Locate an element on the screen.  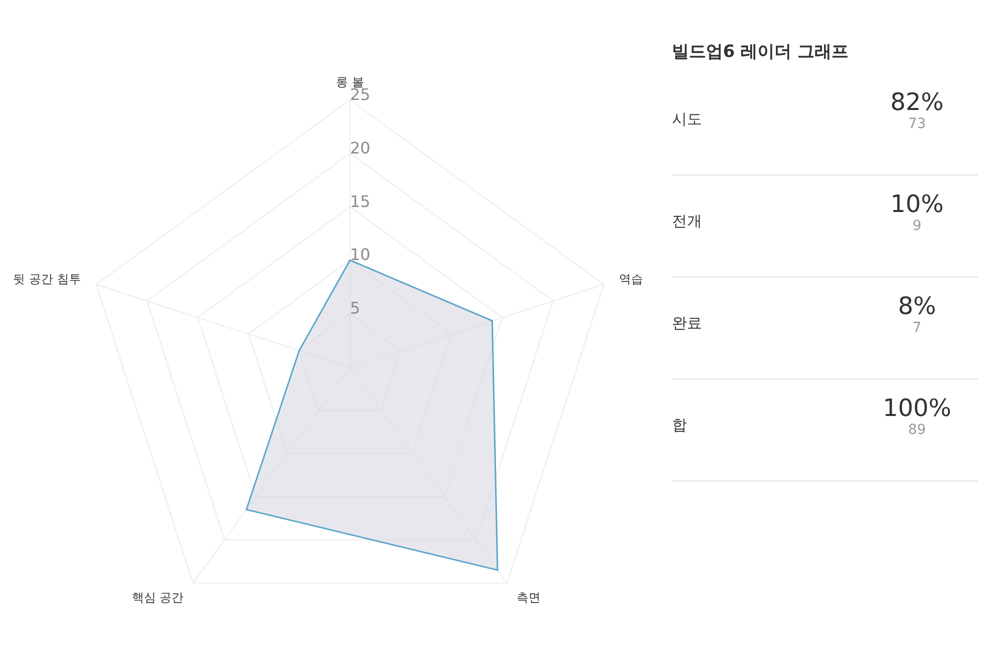
spoke-label: 핵심 공간 is located at coordinates (158, 597).